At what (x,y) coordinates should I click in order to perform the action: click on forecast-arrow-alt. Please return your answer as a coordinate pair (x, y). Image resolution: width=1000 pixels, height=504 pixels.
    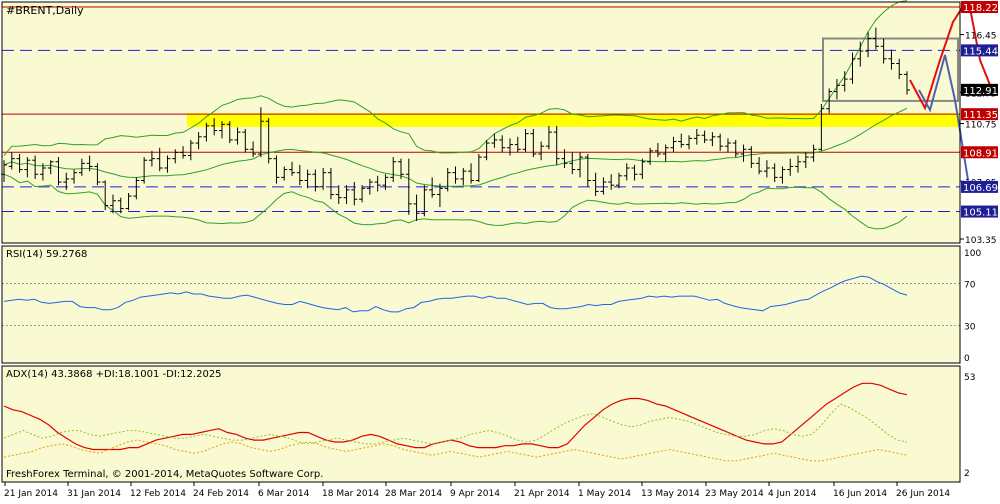
    Looking at the image, I should click on (943, 117).